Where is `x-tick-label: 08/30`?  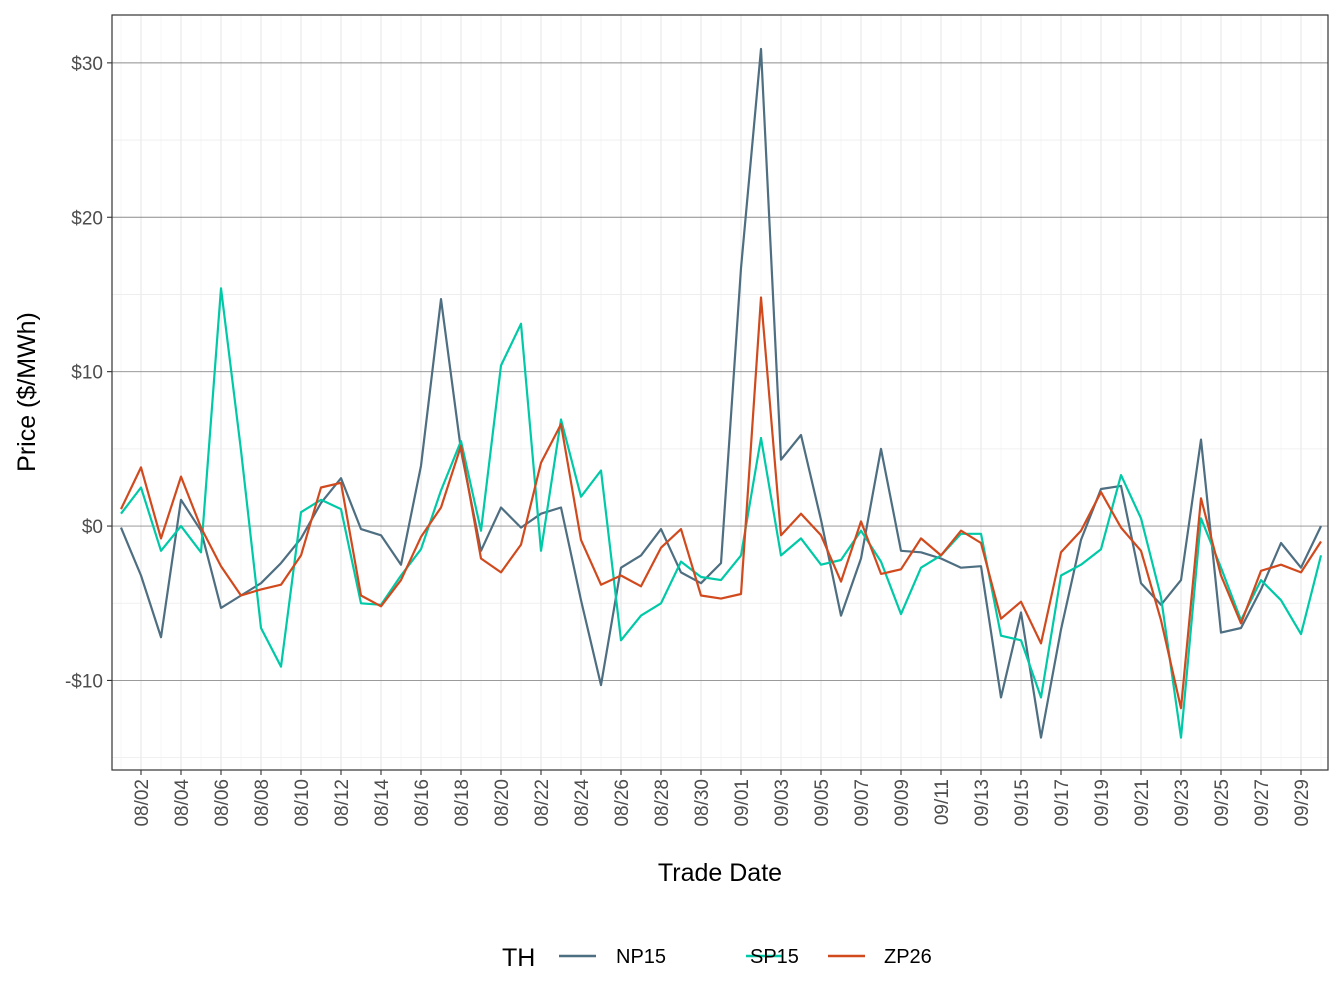 x-tick-label: 08/30 is located at coordinates (702, 803).